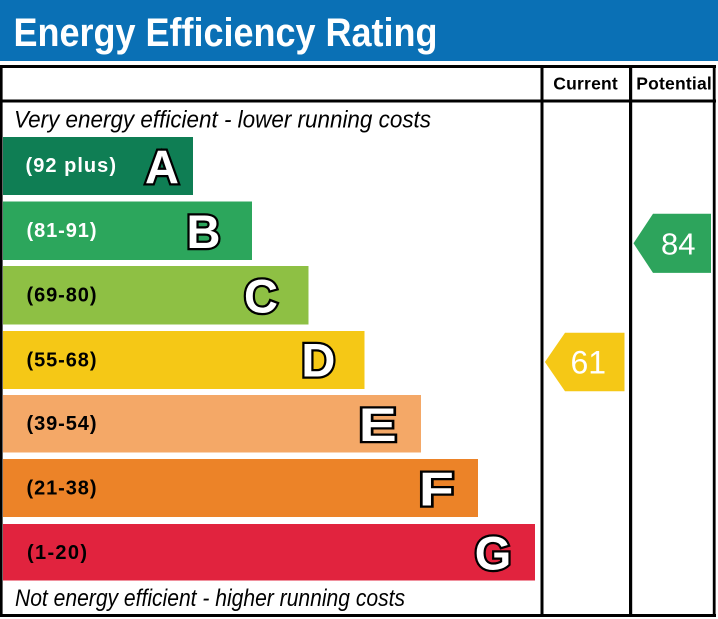 Image resolution: width=718 pixels, height=619 pixels. What do you see at coordinates (62, 360) in the screenshot?
I see `svg-text: (55-68)` at bounding box center [62, 360].